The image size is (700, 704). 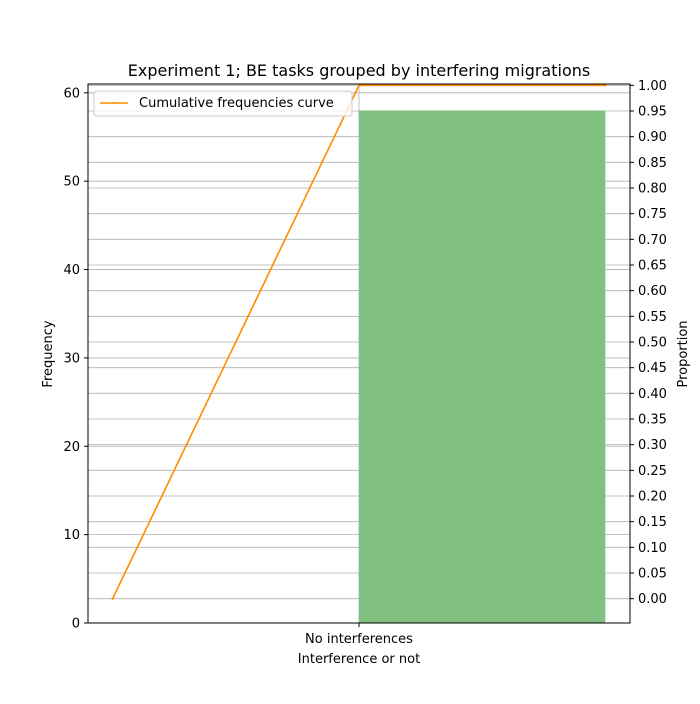 I want to click on x-axis-label: Interference or not, so click(x=359, y=659).